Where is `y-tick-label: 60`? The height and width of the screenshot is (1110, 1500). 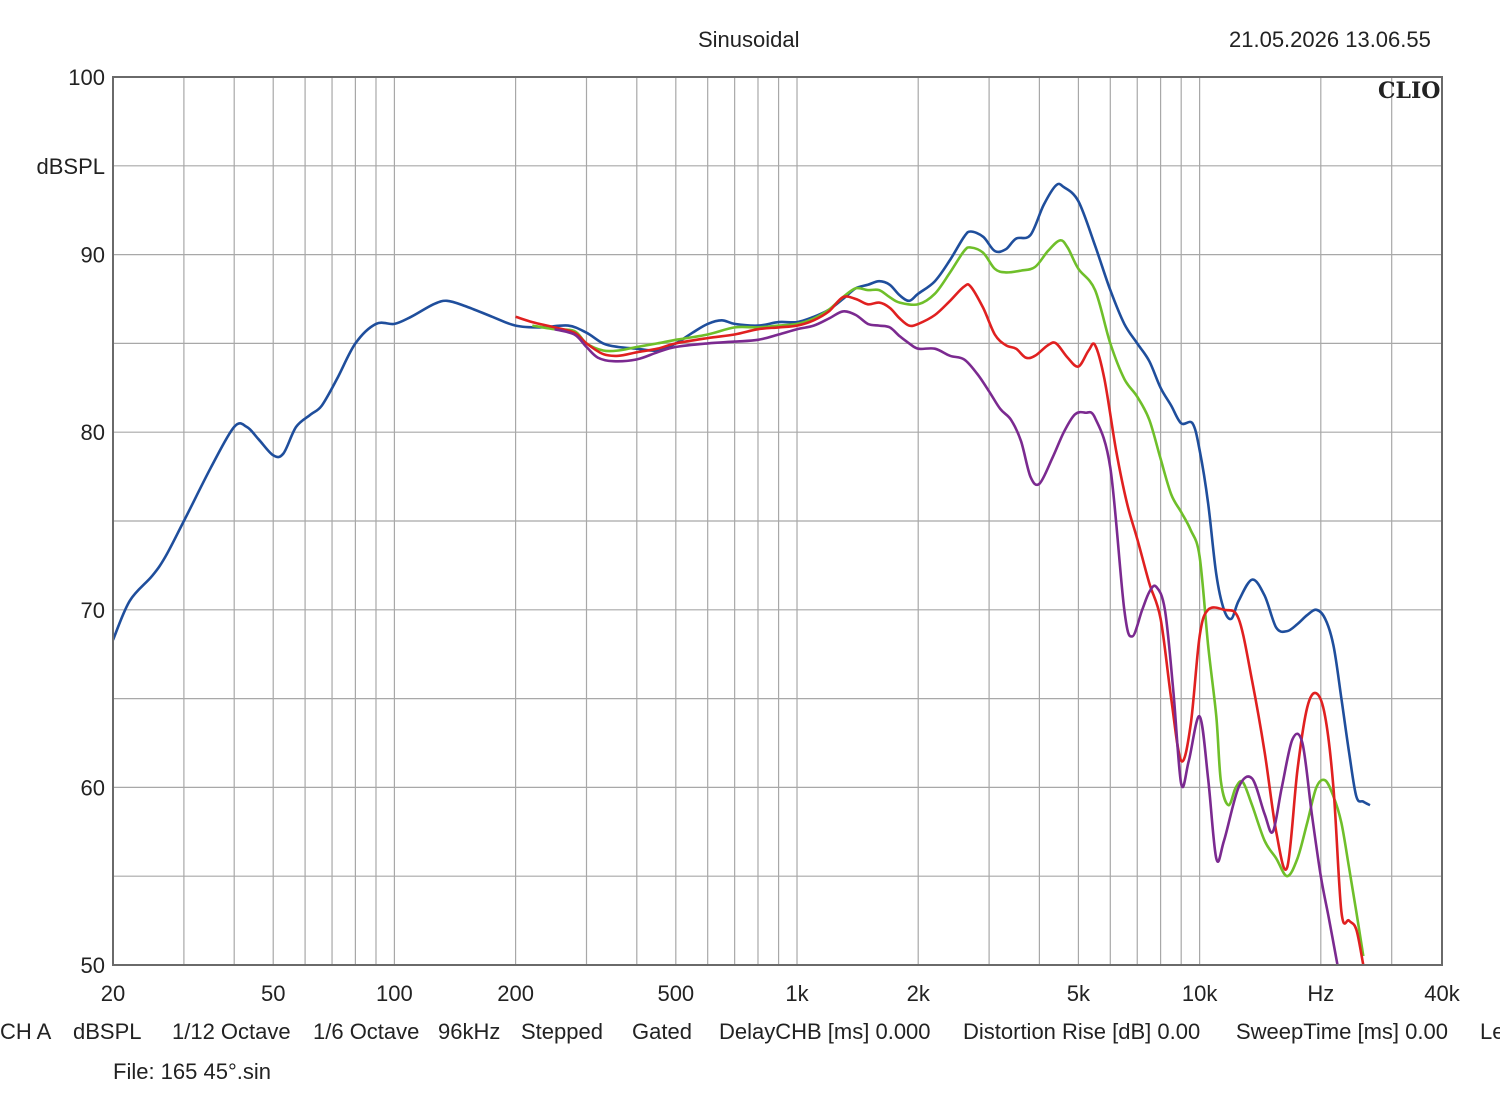 y-tick-label: 60 is located at coordinates (93, 787).